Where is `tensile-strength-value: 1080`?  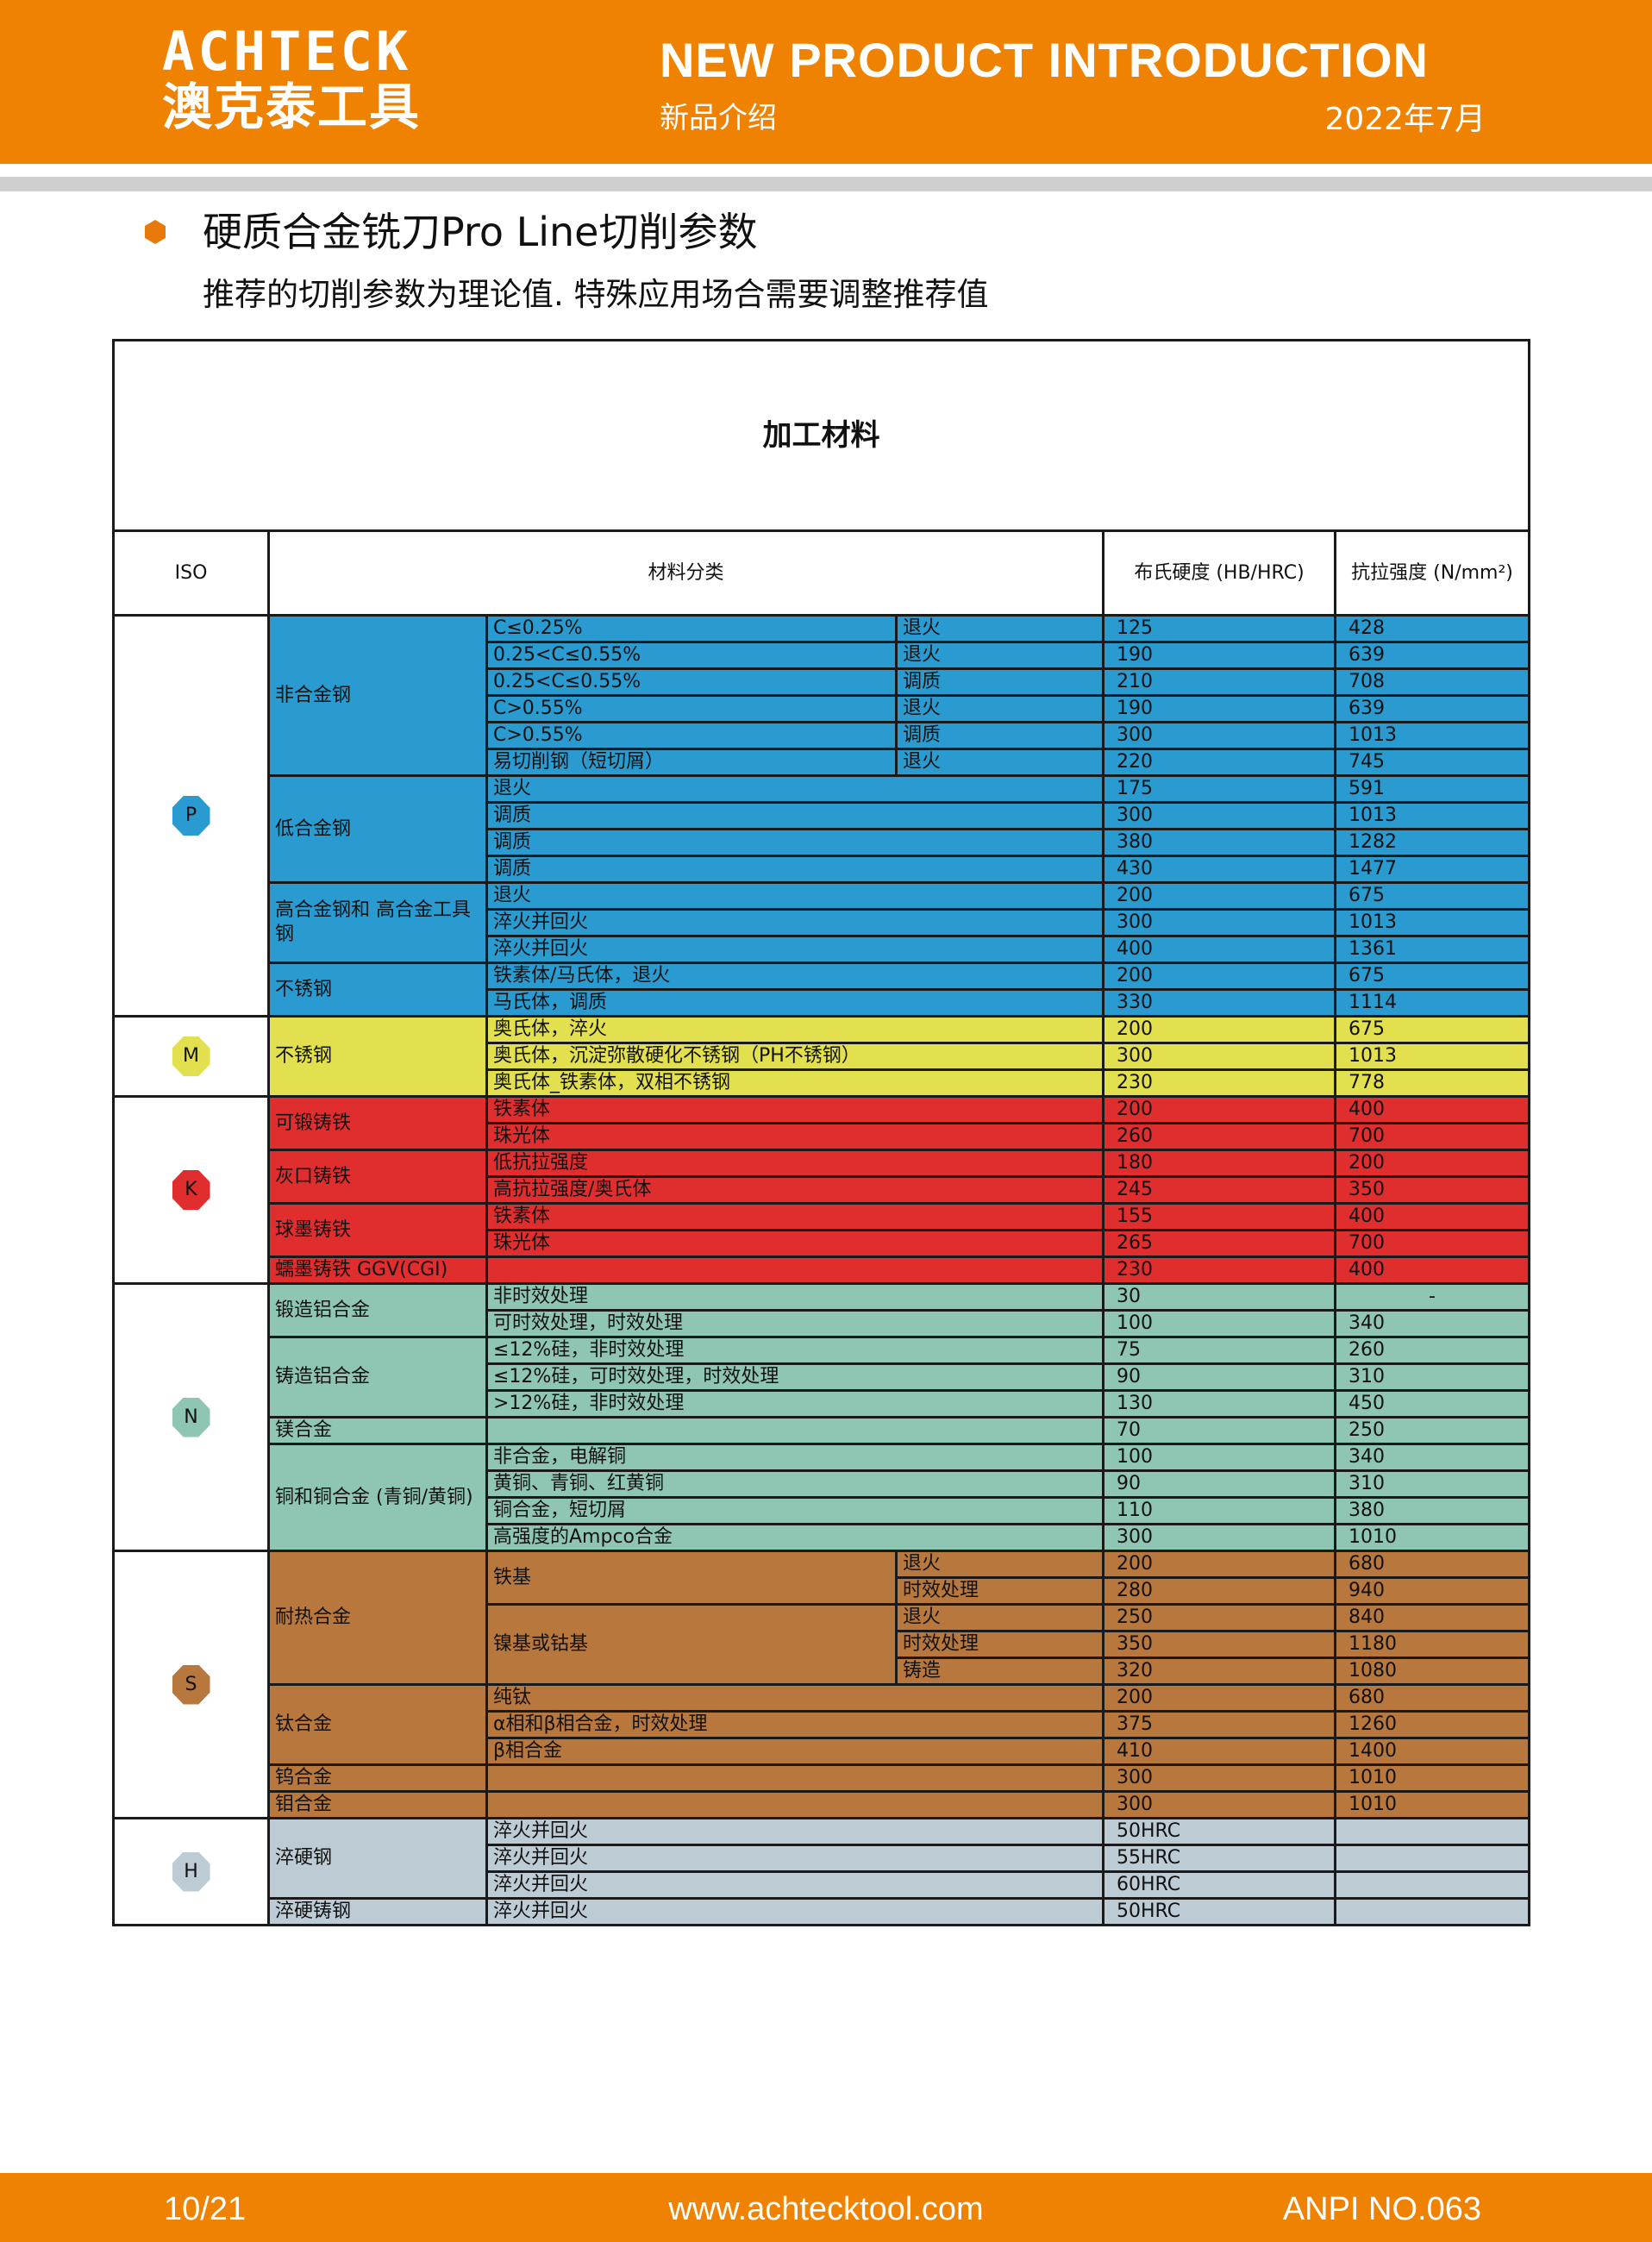 tensile-strength-value: 1080 is located at coordinates (1432, 1671).